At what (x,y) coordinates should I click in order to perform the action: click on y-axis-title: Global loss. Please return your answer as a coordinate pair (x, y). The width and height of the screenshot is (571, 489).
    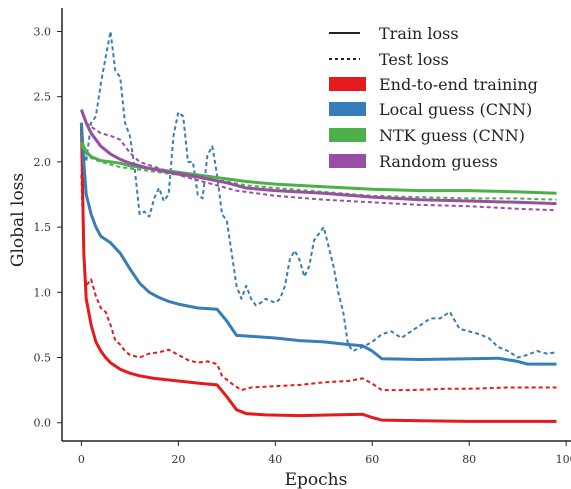
    Looking at the image, I should click on (18, 220).